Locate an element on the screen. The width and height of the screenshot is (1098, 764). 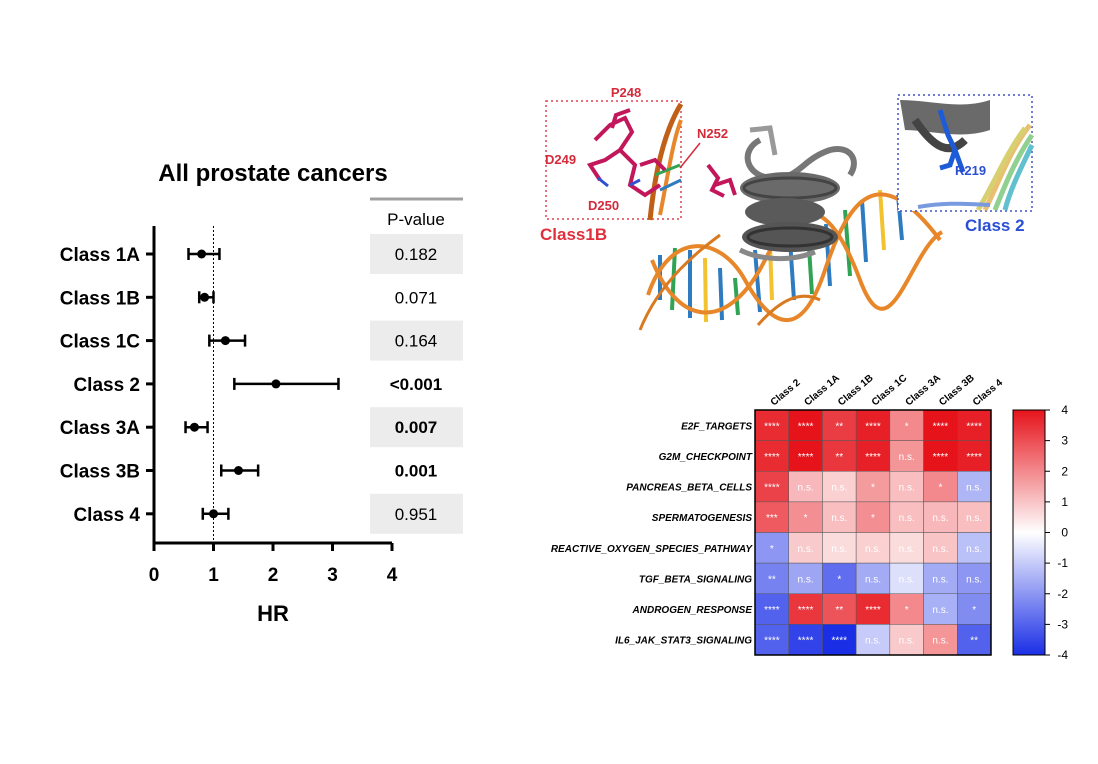
class1b-residues is located at coordinates (721, 180).